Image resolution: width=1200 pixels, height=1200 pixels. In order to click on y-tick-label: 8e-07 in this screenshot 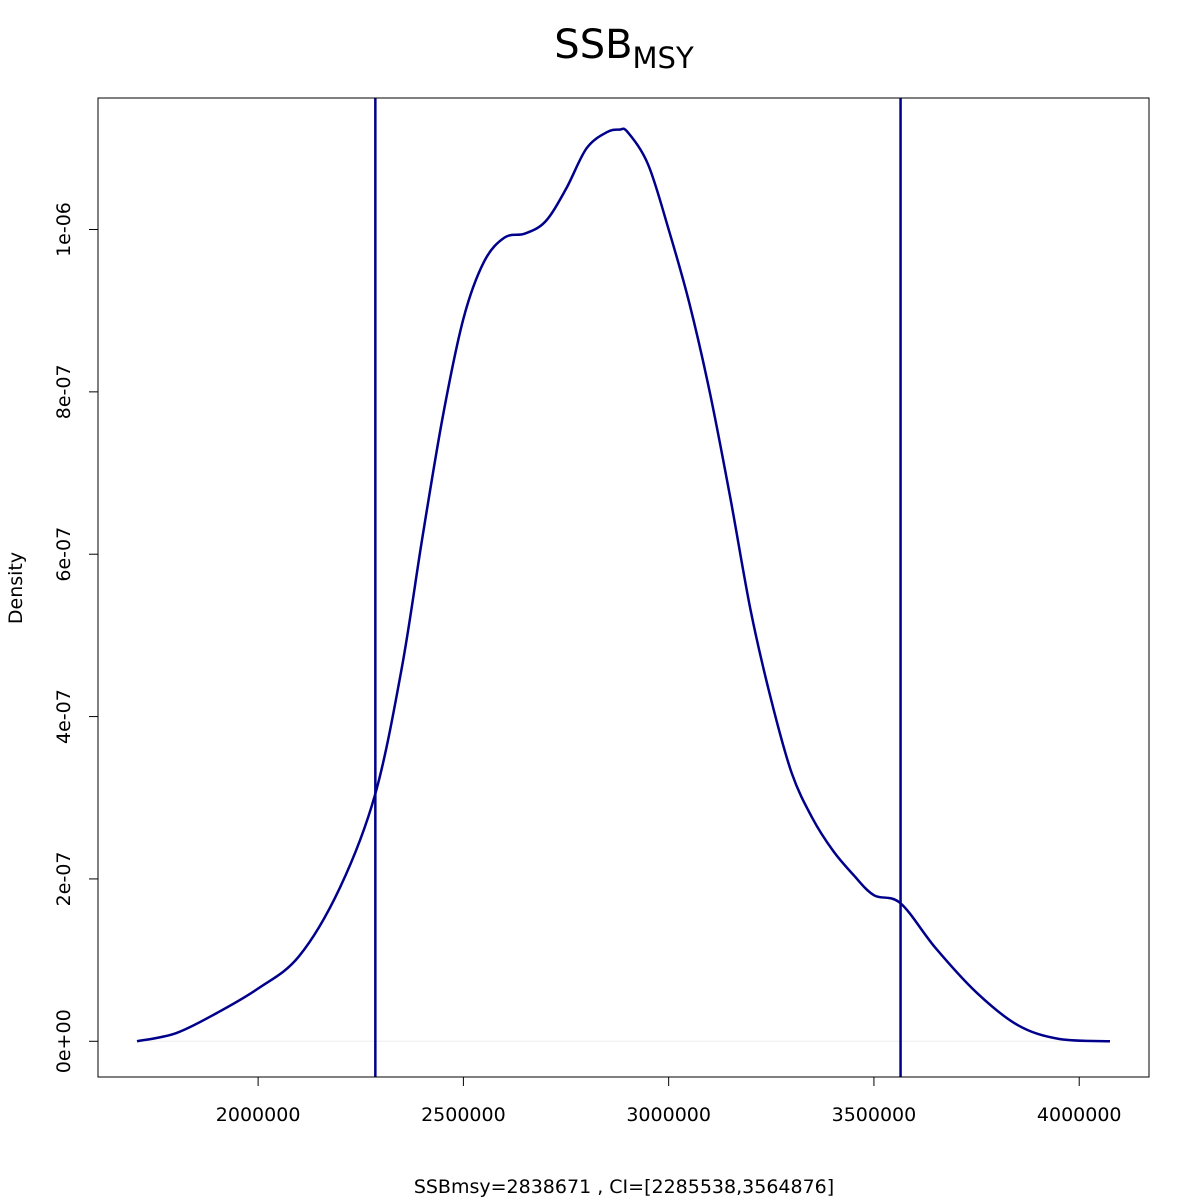, I will do `click(64, 391)`.